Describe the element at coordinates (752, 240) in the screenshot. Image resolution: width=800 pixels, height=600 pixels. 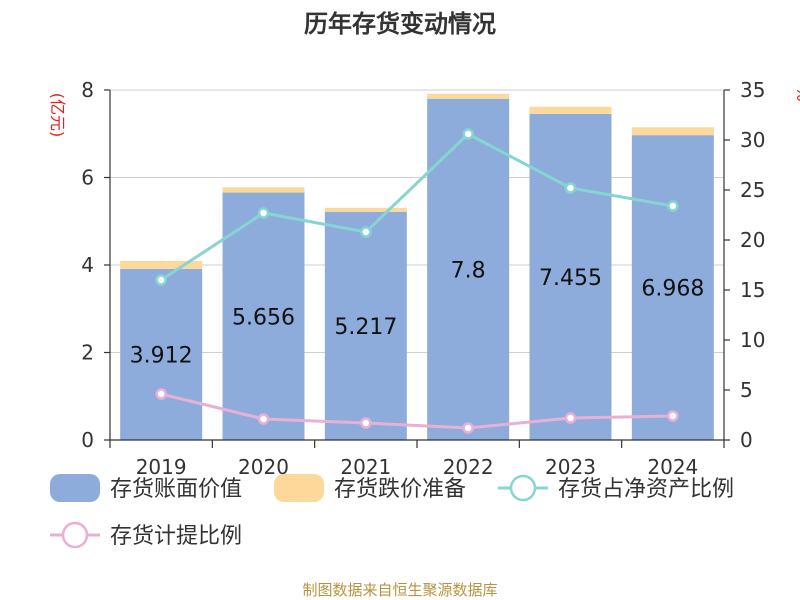
I see `y-right-tick-label: 20` at that location.